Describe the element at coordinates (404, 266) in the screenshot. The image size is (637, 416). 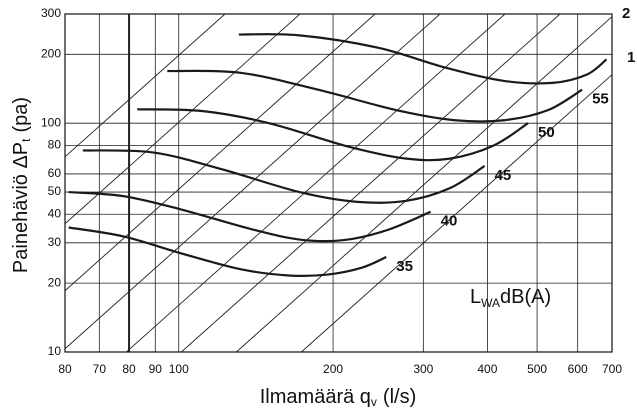
I see `curve-label: 35` at that location.